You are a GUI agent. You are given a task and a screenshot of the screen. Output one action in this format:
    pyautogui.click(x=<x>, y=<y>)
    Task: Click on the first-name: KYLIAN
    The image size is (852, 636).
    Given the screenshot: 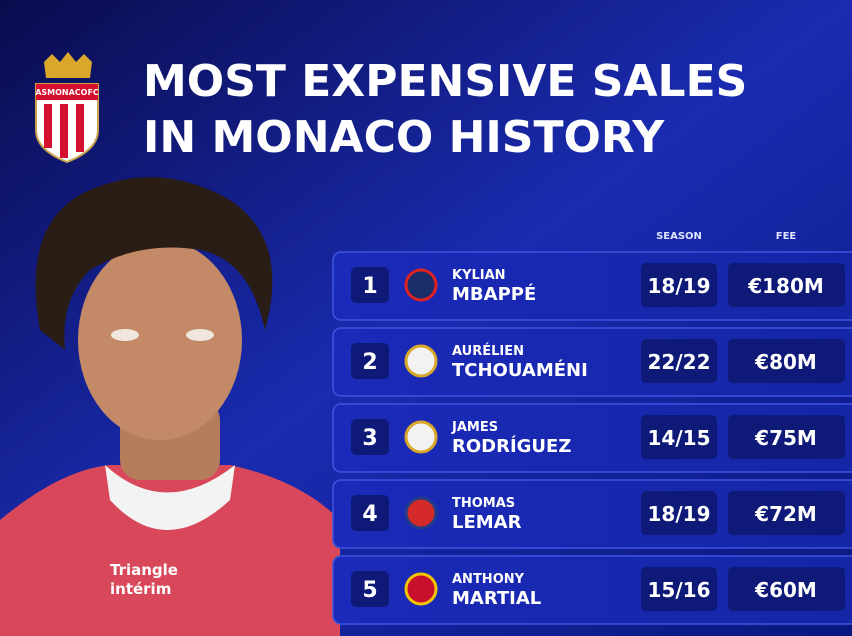 What is the action you would take?
    pyautogui.click(x=479, y=275)
    